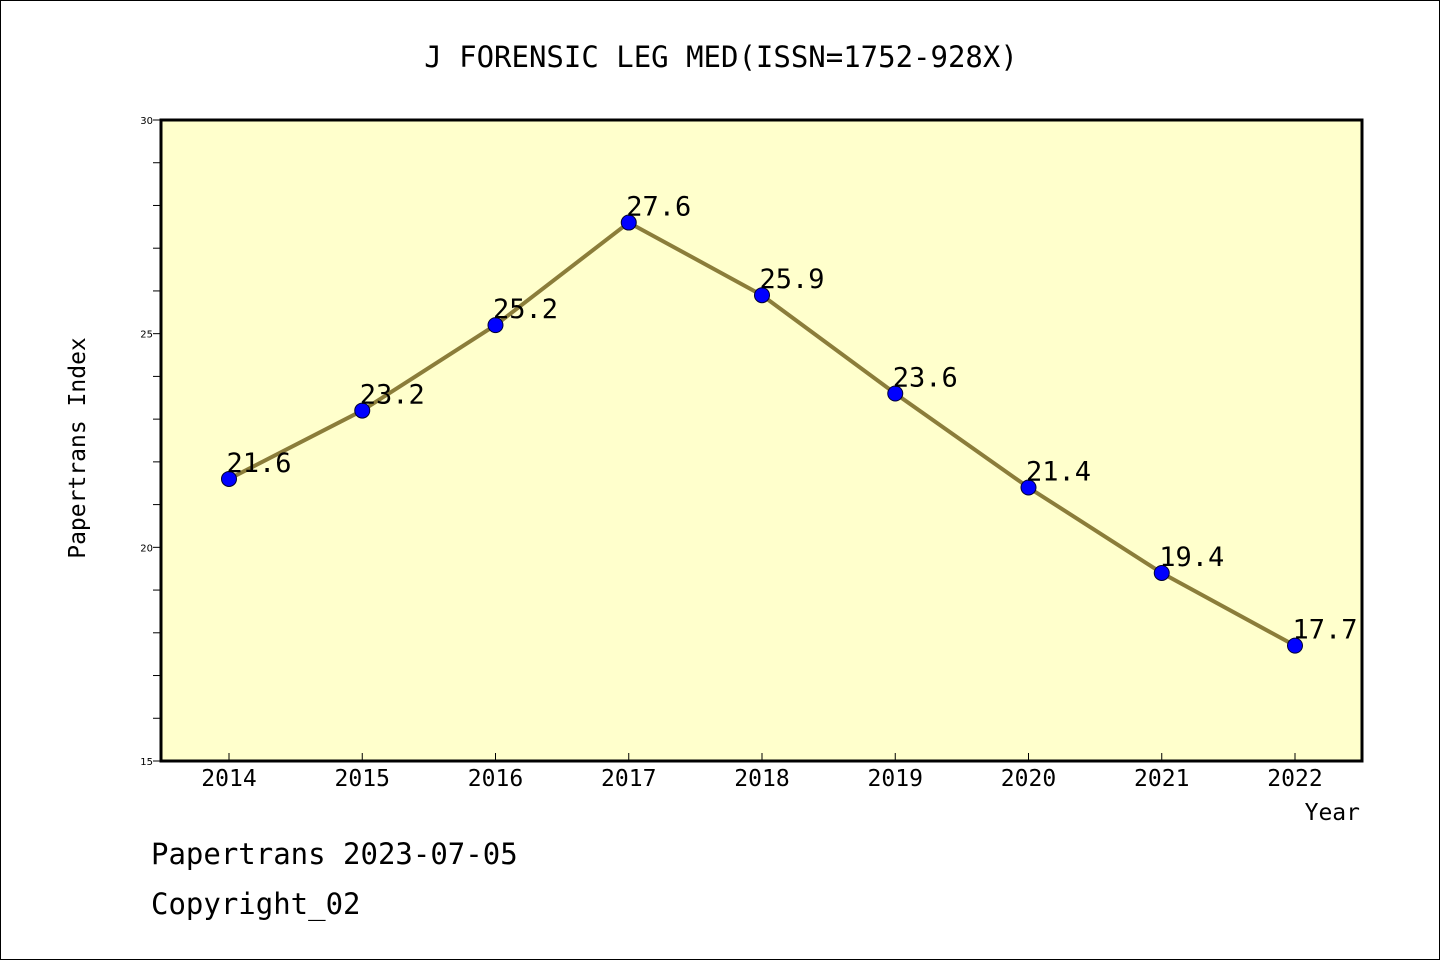 Image resolution: width=1440 pixels, height=961 pixels. What do you see at coordinates (895, 779) in the screenshot?
I see `x-tick-label: 2019` at bounding box center [895, 779].